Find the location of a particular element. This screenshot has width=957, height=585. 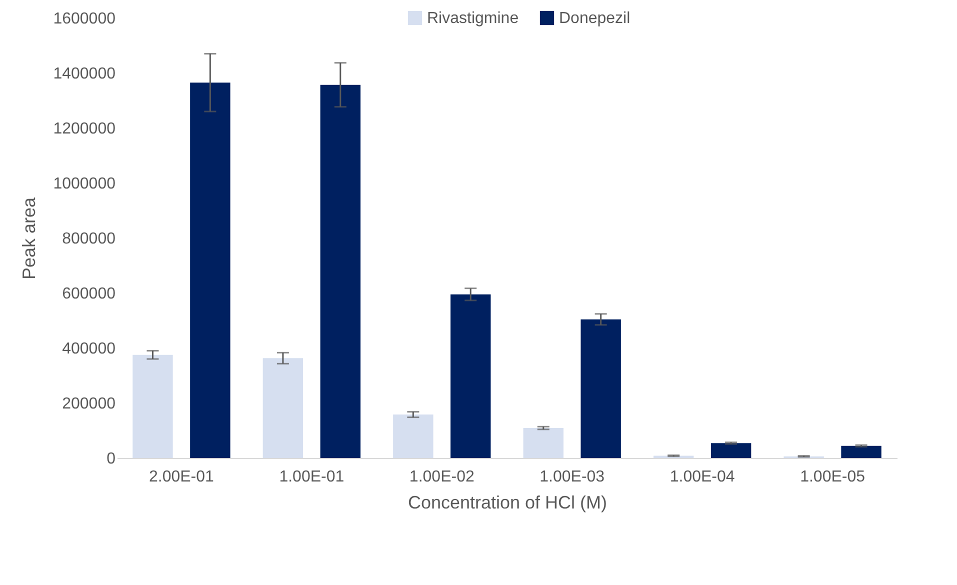

x-tick-label: 1.00E-01 is located at coordinates (311, 477).